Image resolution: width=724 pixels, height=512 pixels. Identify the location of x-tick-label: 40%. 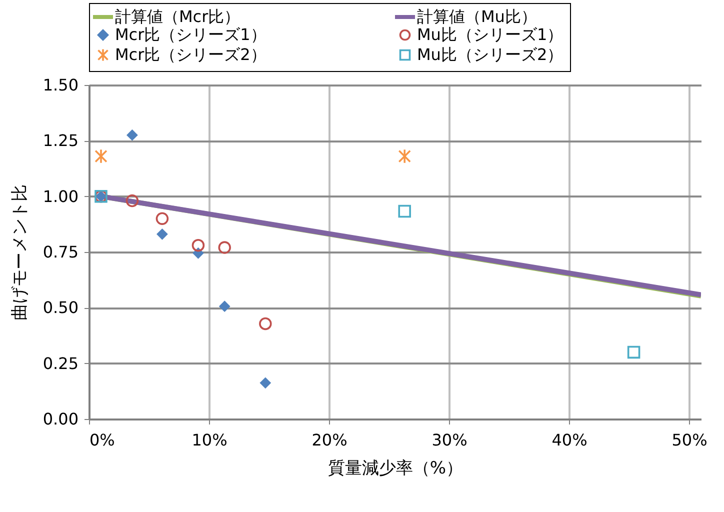
(570, 440).